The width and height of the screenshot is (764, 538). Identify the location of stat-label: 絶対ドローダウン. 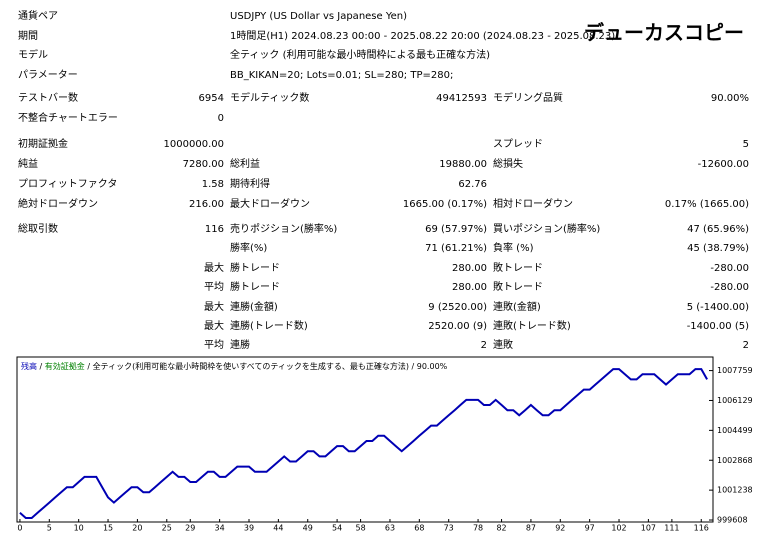
(58, 203).